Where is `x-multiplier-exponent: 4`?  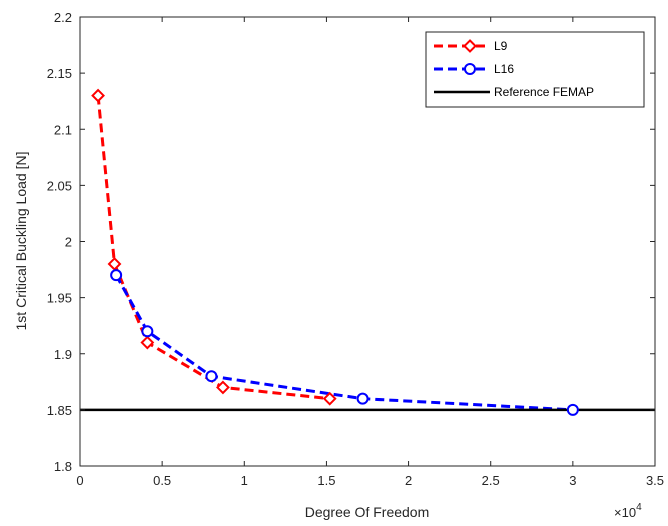
x-multiplier-exponent: 4 is located at coordinates (639, 507).